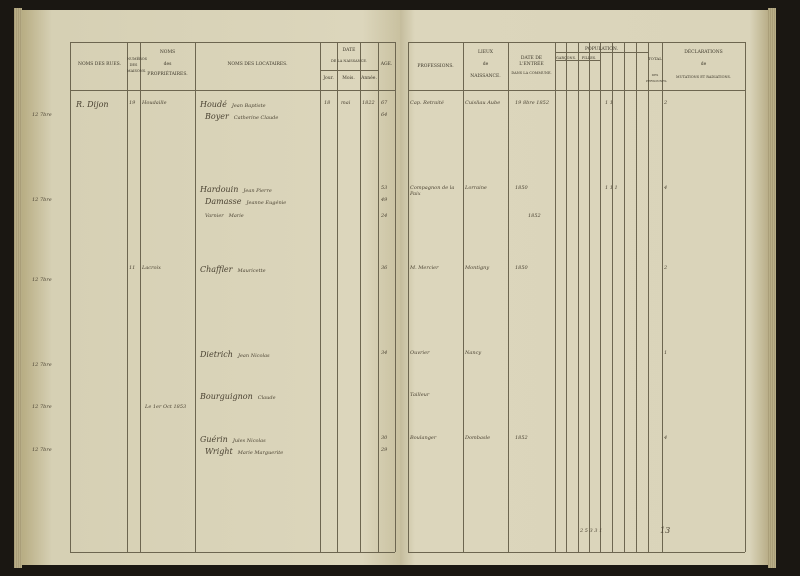  I want to click on page-edges-left, so click(18, 288).